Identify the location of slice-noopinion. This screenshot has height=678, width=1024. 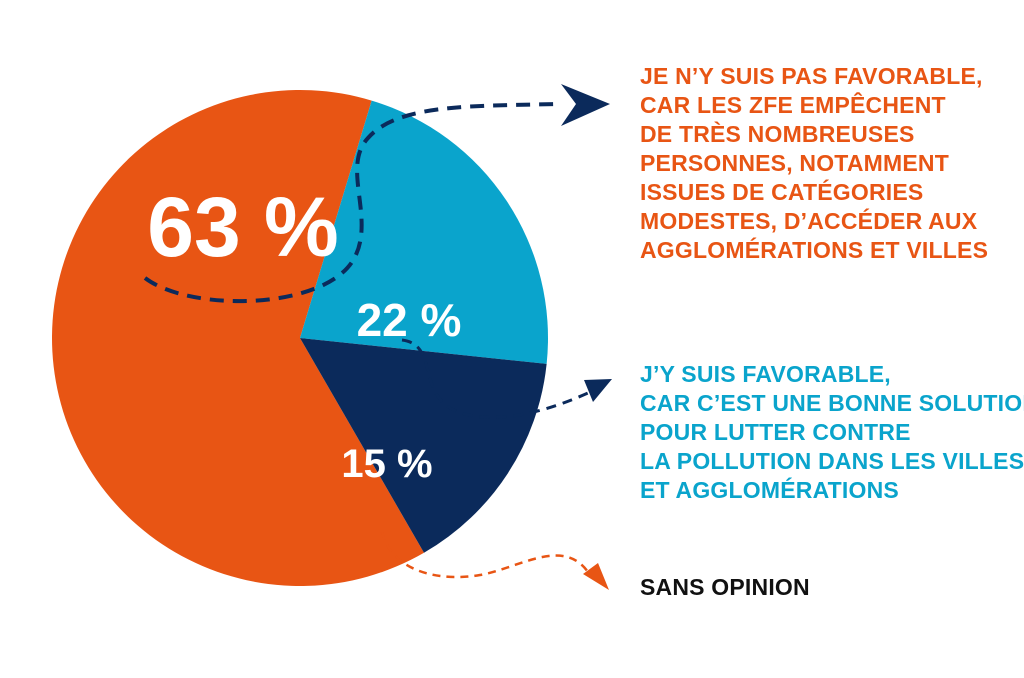
(423, 445).